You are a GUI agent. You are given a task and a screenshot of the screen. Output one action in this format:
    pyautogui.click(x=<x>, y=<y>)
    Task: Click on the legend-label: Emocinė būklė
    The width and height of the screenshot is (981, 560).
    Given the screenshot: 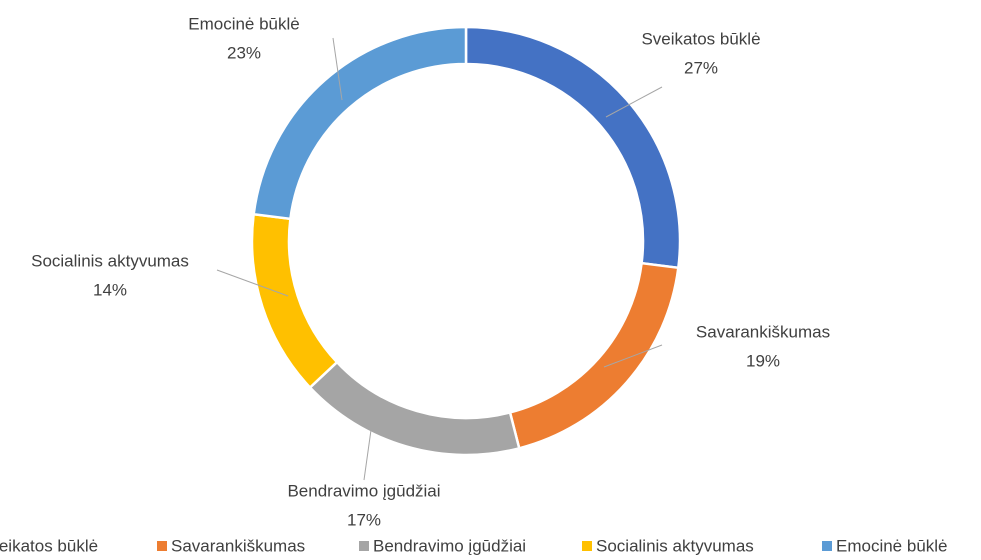 What is the action you would take?
    pyautogui.click(x=892, y=545)
    